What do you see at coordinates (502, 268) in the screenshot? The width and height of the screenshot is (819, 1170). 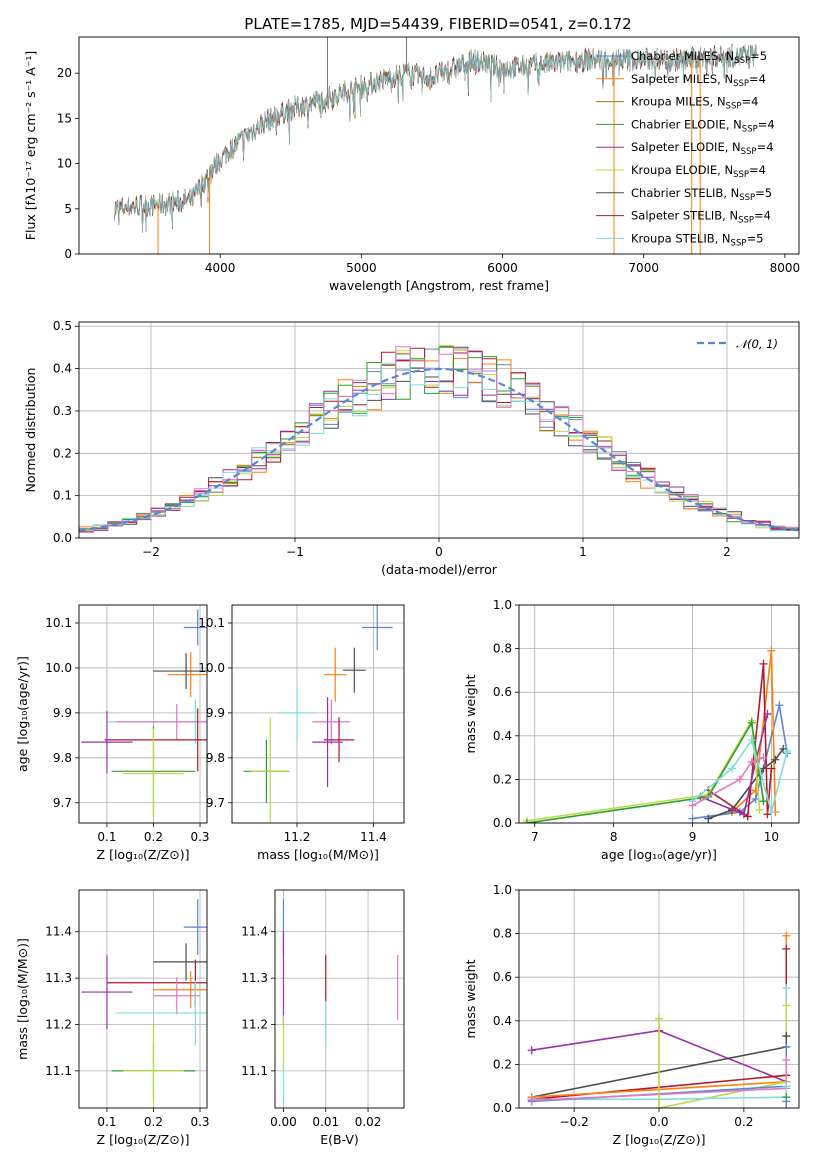 I see `x-tick-label: 6000` at bounding box center [502, 268].